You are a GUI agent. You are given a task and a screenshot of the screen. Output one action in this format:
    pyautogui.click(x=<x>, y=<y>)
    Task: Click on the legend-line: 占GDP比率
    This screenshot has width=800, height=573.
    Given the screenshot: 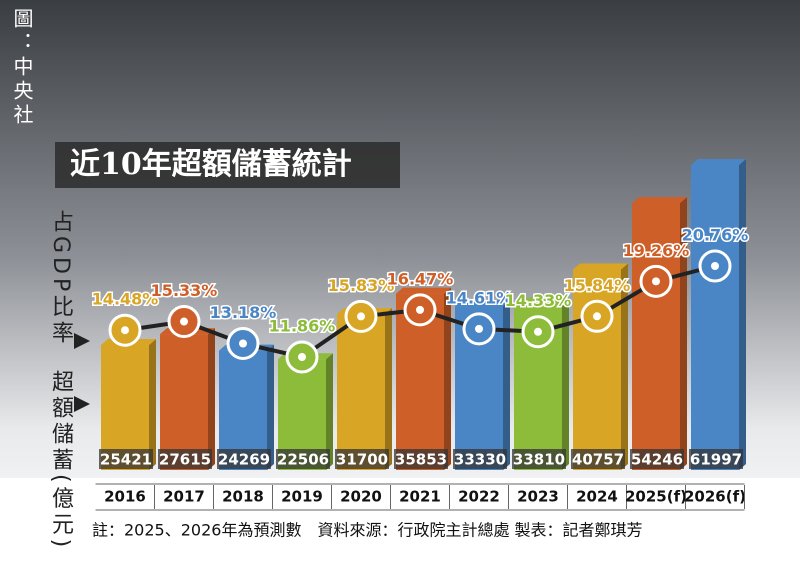 What is the action you would take?
    pyautogui.click(x=60, y=279)
    